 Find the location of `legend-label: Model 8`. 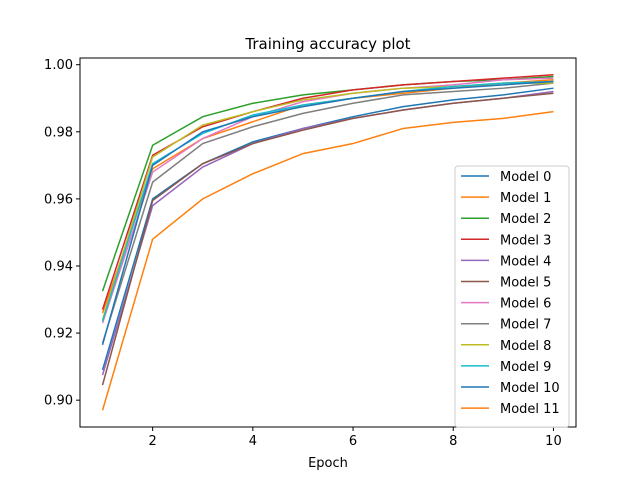

legend-label: Model 8 is located at coordinates (525, 346).